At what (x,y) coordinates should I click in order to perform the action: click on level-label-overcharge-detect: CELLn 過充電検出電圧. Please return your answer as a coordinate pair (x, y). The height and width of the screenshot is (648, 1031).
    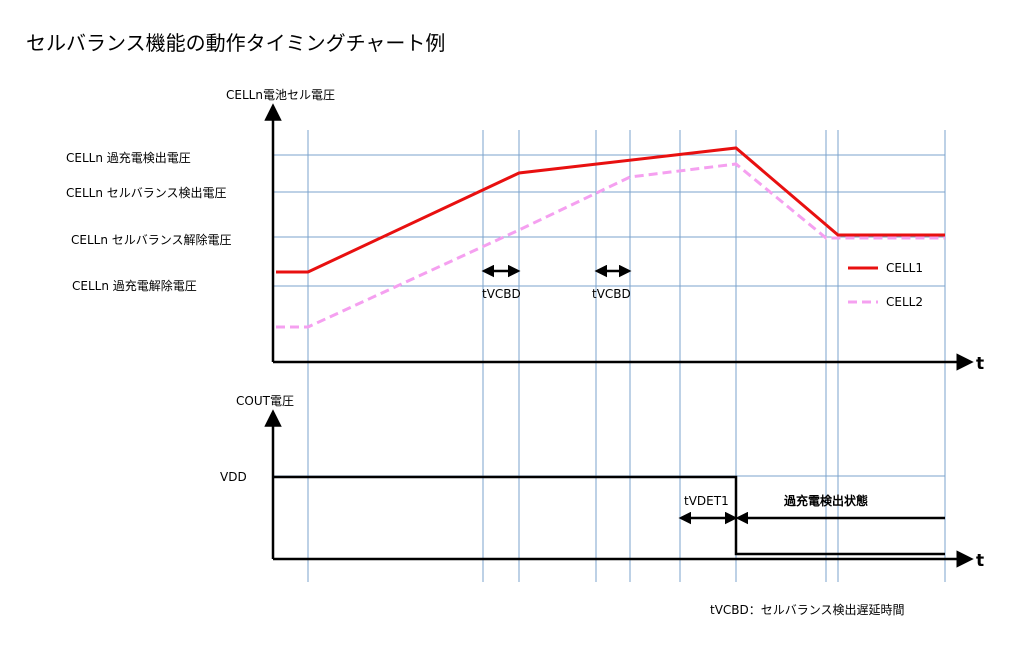
    Looking at the image, I should click on (128, 157).